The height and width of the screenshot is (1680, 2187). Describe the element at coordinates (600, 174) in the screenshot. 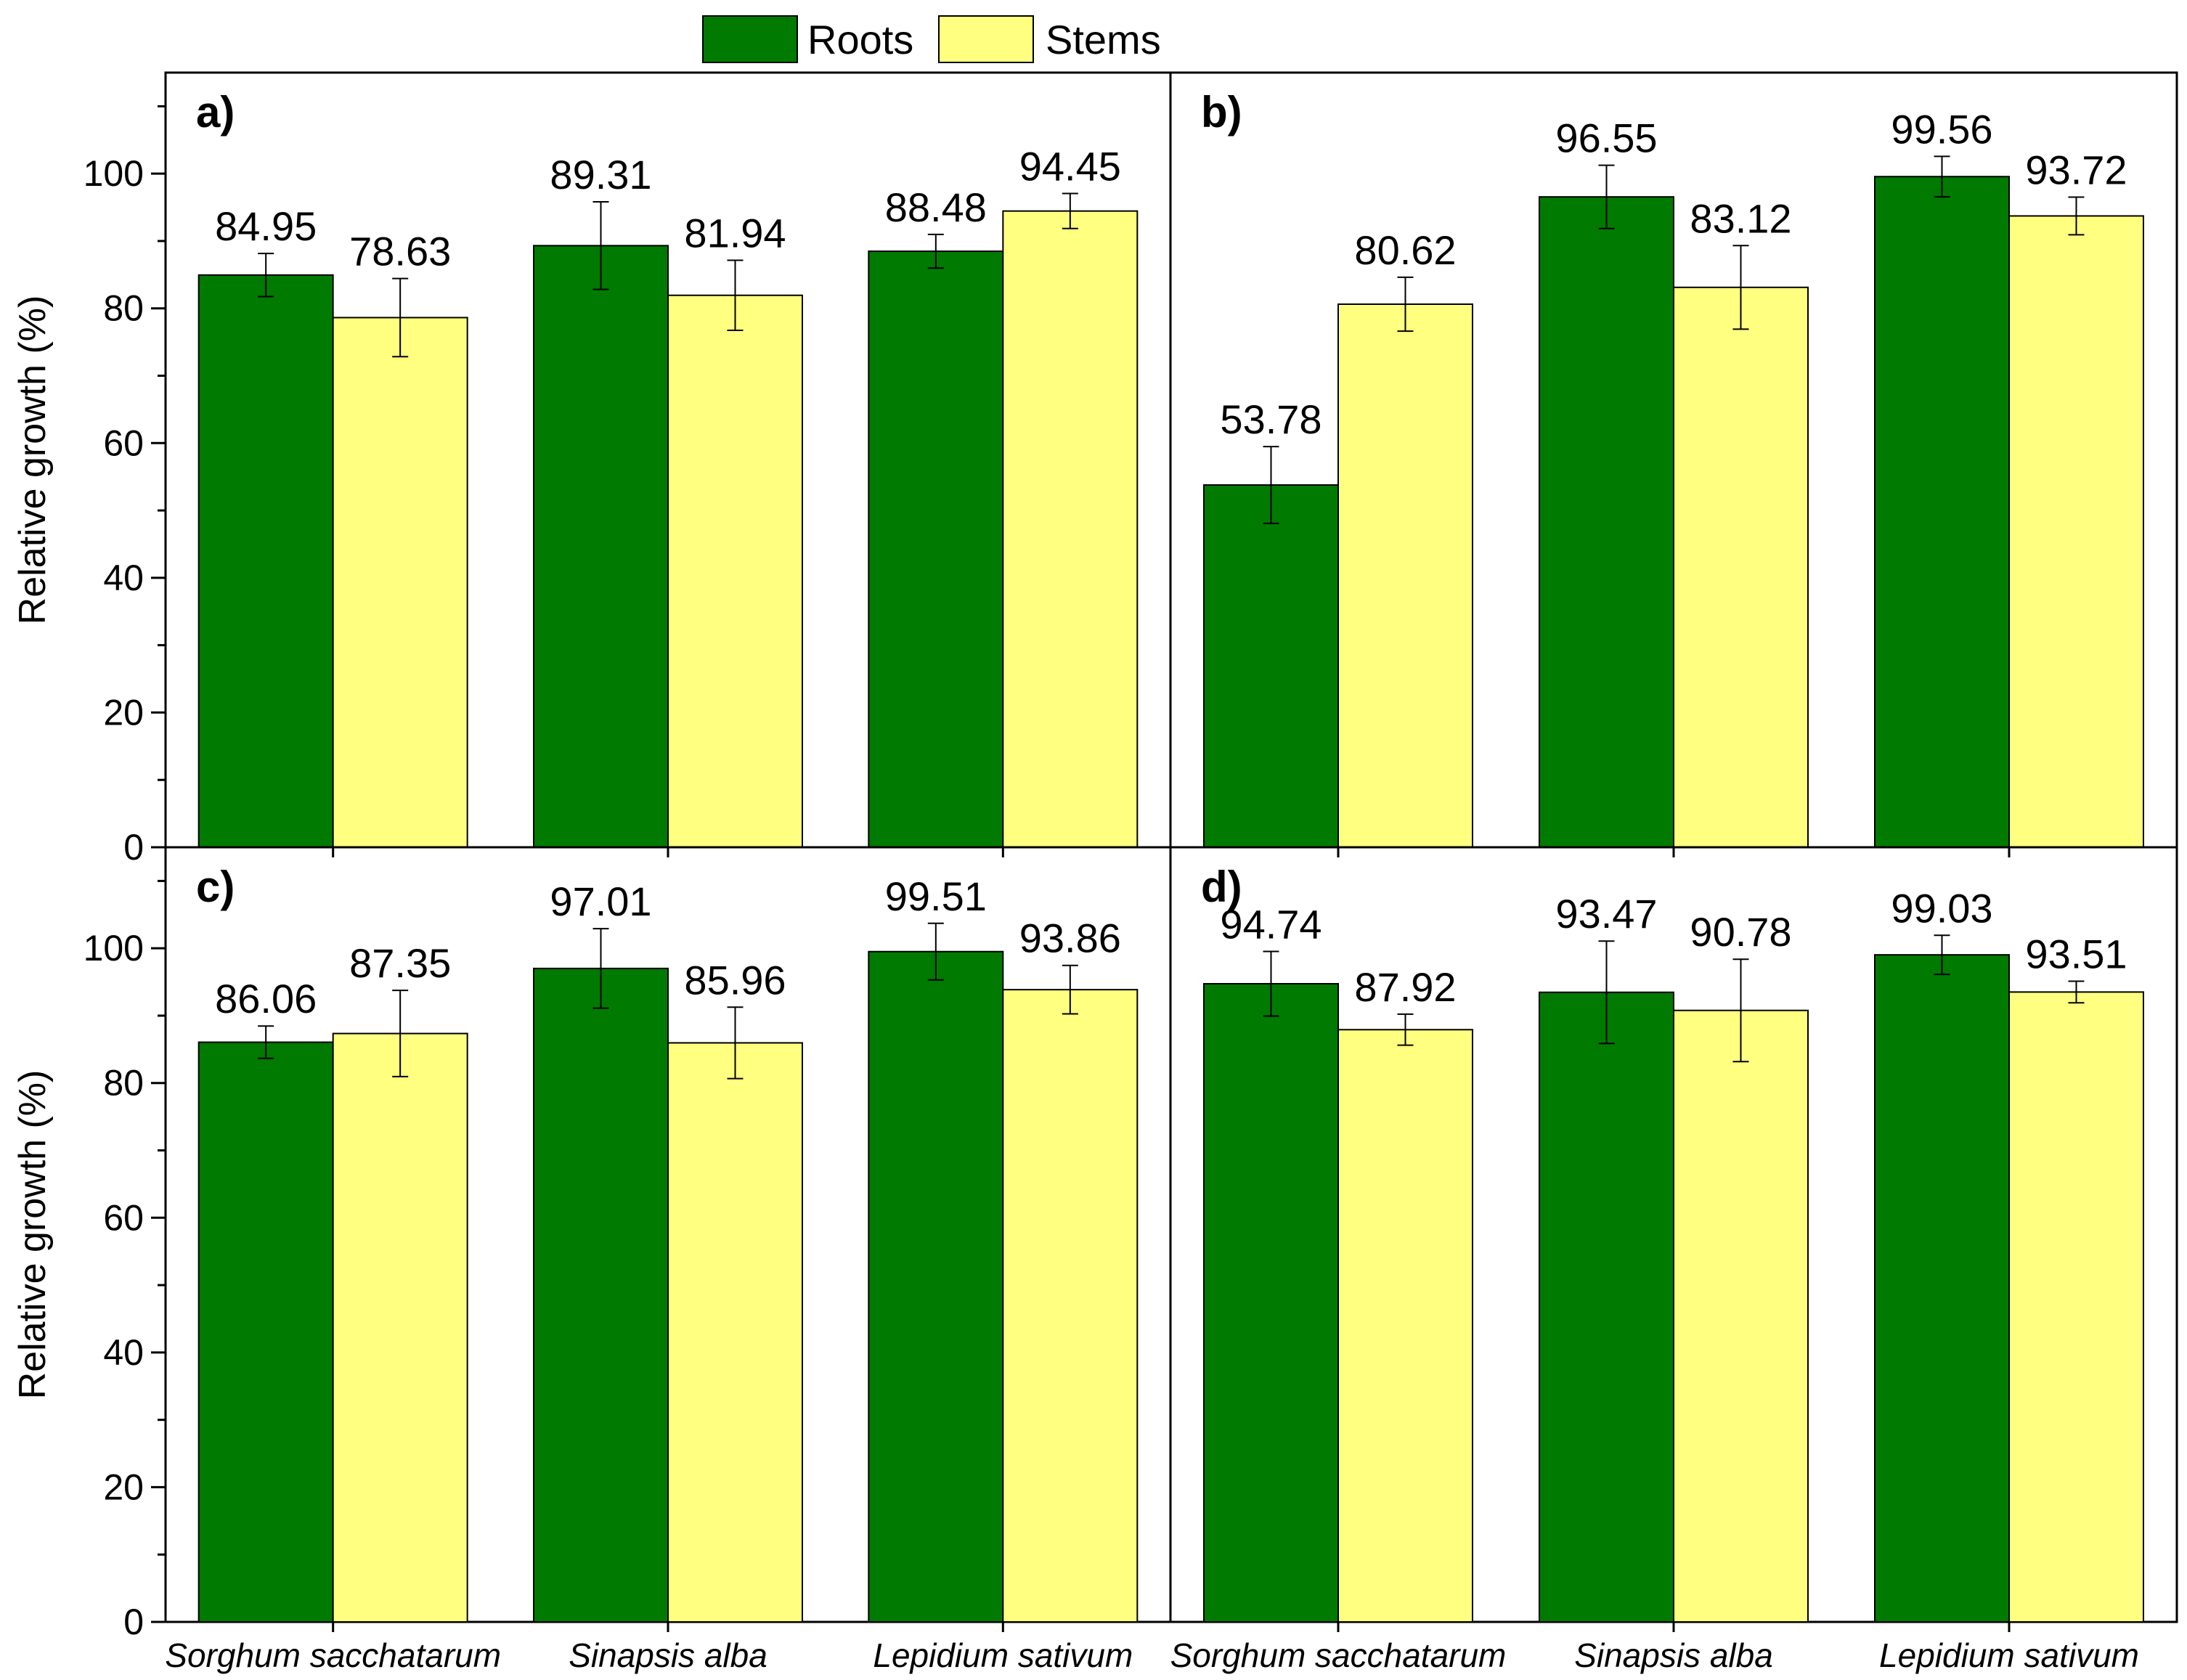

I see `data-label: 89.31` at that location.